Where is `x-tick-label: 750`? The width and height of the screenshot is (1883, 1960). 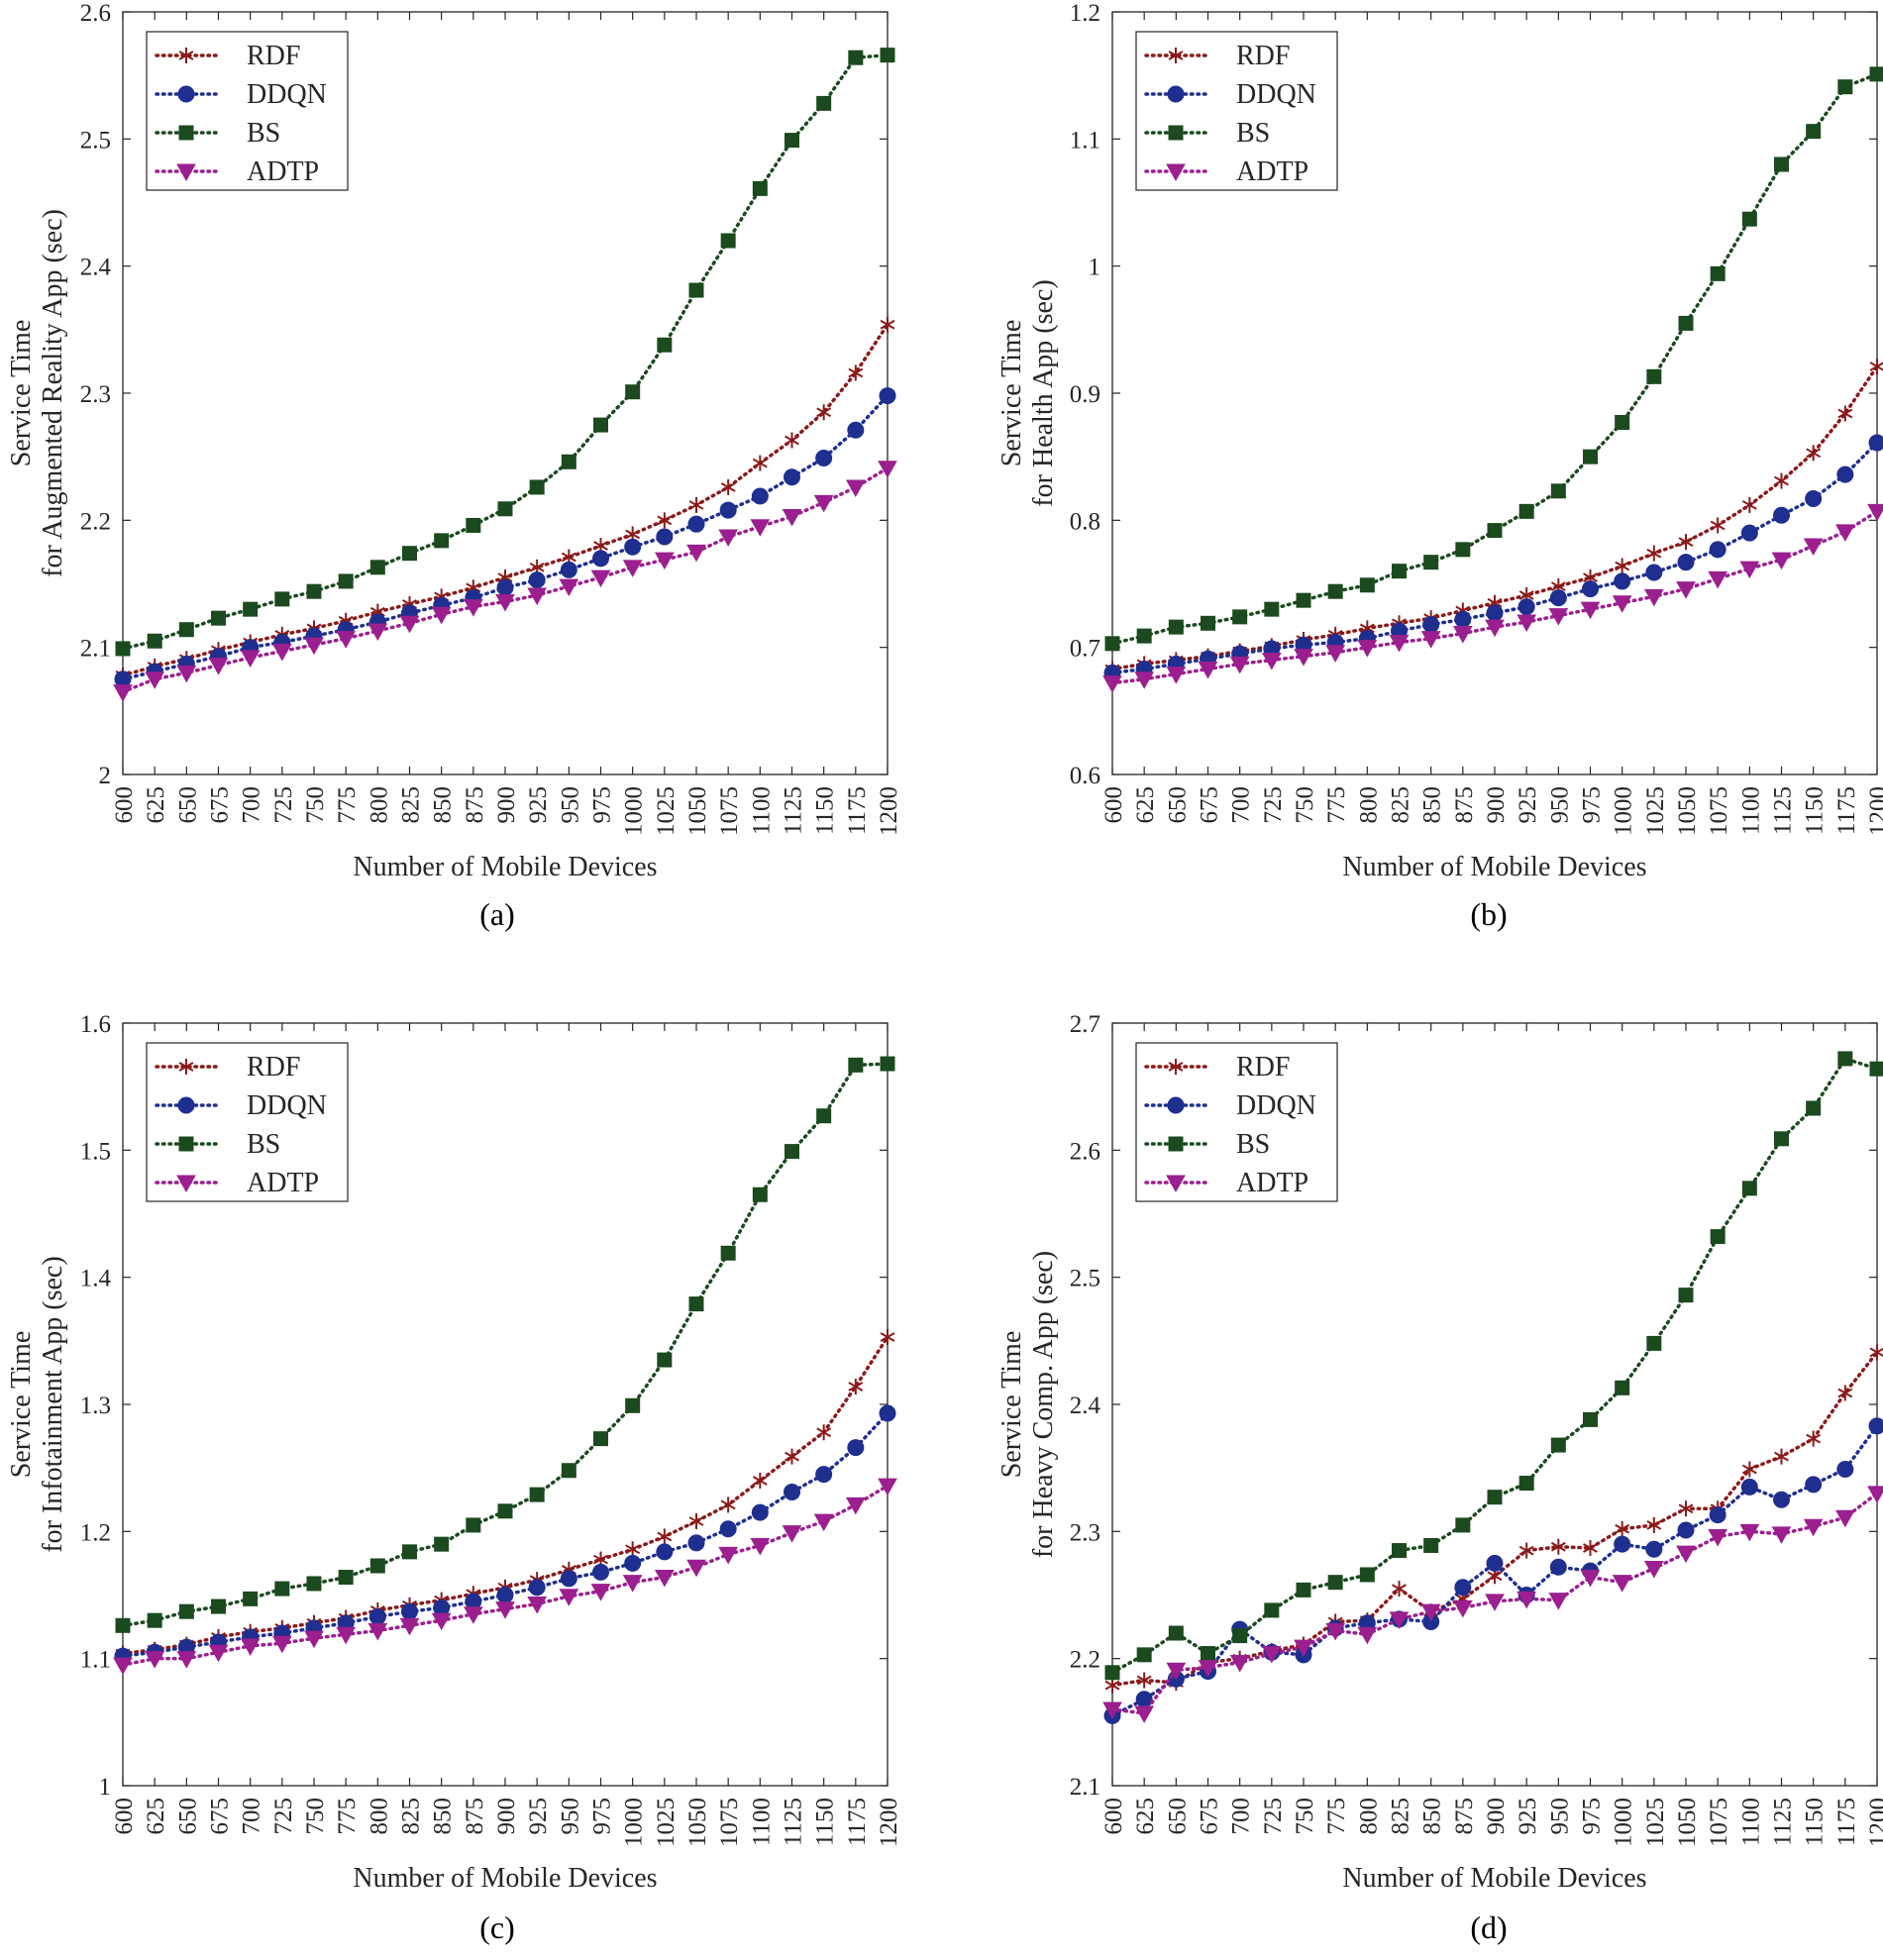 x-tick-label: 750 is located at coordinates (1305, 1816).